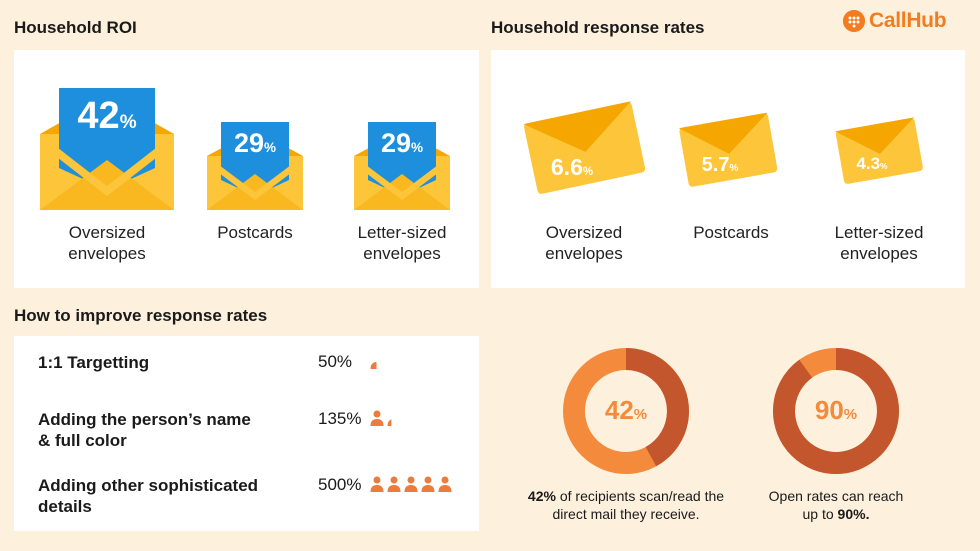 This screenshot has width=980, height=551. I want to click on rate-postcards-label: Postcards, so click(731, 232).